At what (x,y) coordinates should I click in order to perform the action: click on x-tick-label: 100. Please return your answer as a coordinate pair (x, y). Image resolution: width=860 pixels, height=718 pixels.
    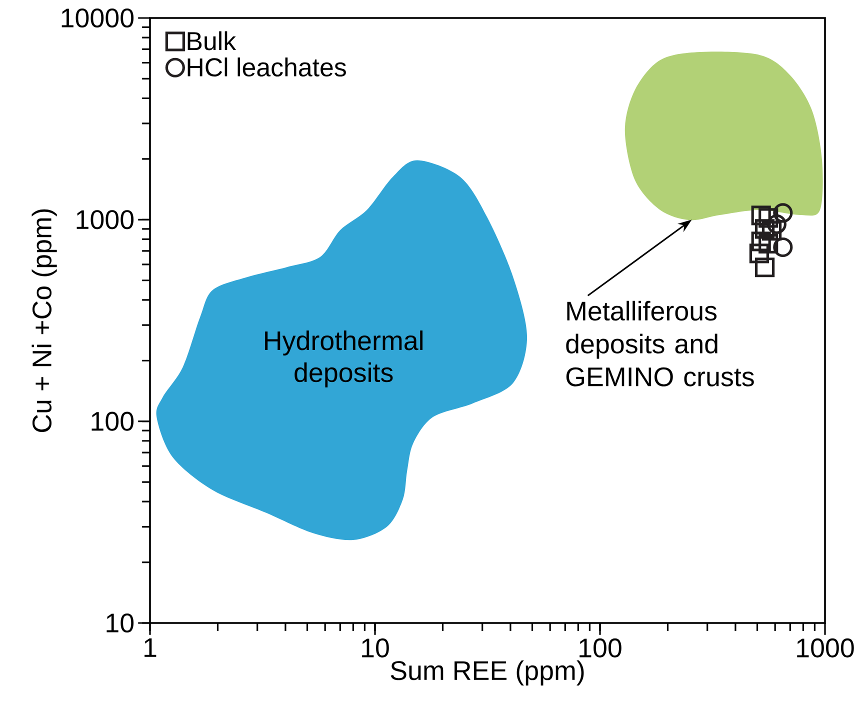
    Looking at the image, I should click on (601, 648).